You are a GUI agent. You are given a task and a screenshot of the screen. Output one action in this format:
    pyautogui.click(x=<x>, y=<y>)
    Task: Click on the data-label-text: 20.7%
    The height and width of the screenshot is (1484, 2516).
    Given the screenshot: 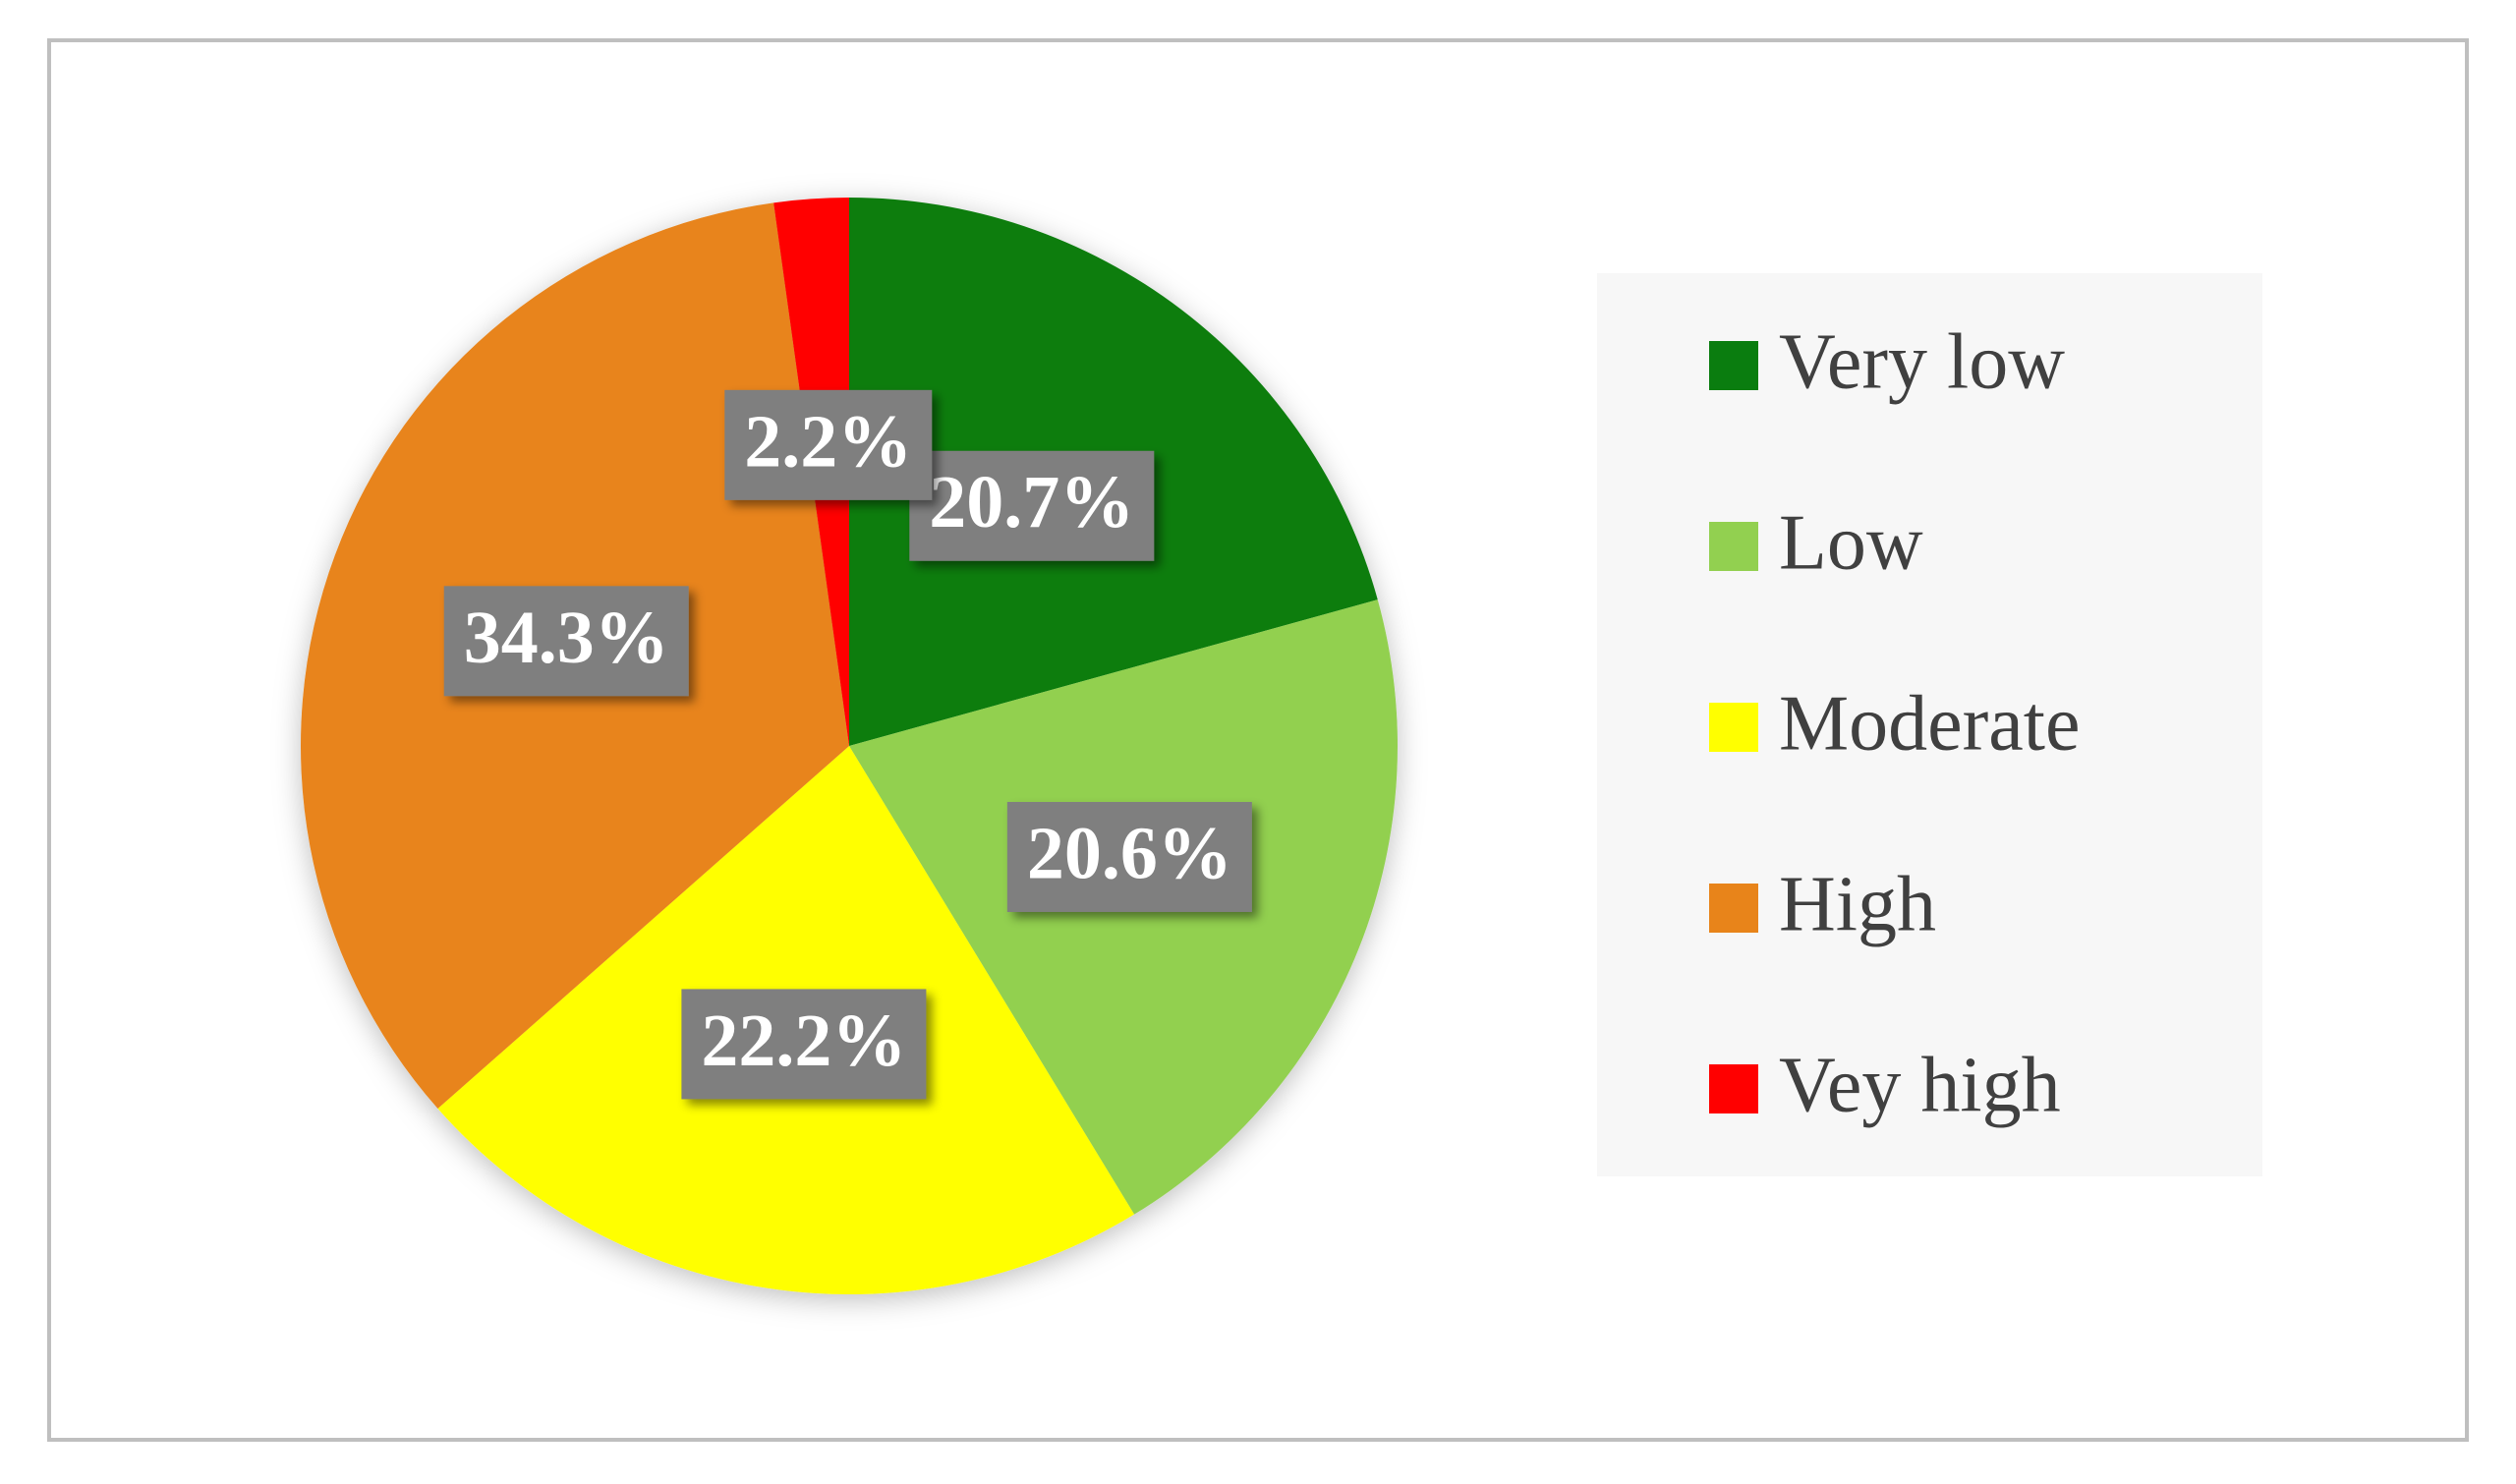 What is the action you would take?
    pyautogui.click(x=1031, y=502)
    